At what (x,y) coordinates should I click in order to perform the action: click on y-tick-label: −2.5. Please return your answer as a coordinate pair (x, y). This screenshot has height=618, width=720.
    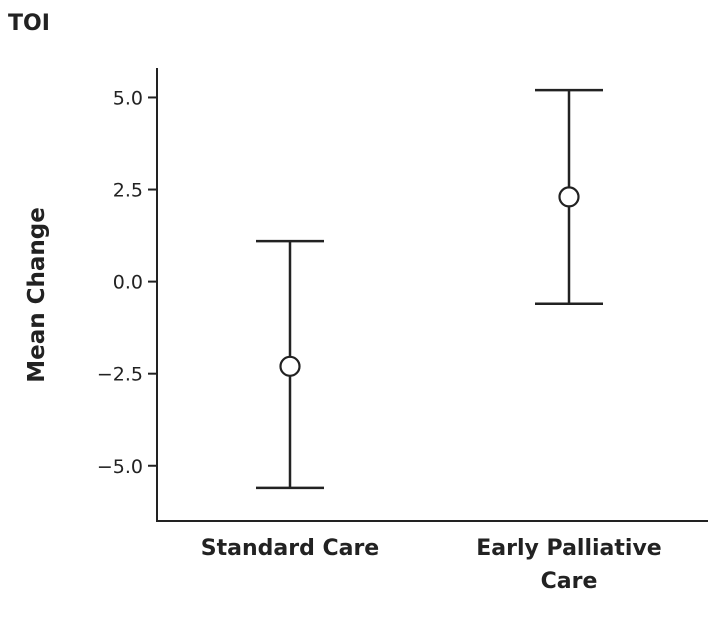
    Looking at the image, I should click on (120, 375).